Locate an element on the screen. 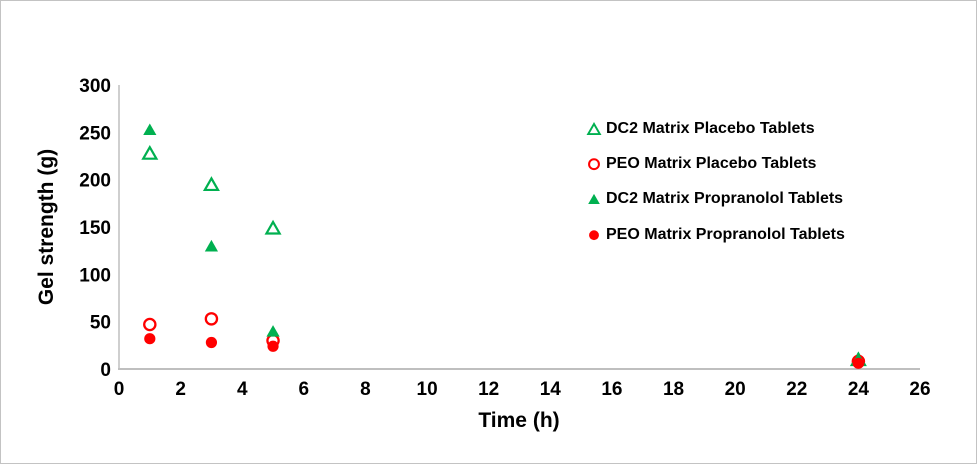 The height and width of the screenshot is (464, 977). circle-filled-icon is located at coordinates (594, 235).